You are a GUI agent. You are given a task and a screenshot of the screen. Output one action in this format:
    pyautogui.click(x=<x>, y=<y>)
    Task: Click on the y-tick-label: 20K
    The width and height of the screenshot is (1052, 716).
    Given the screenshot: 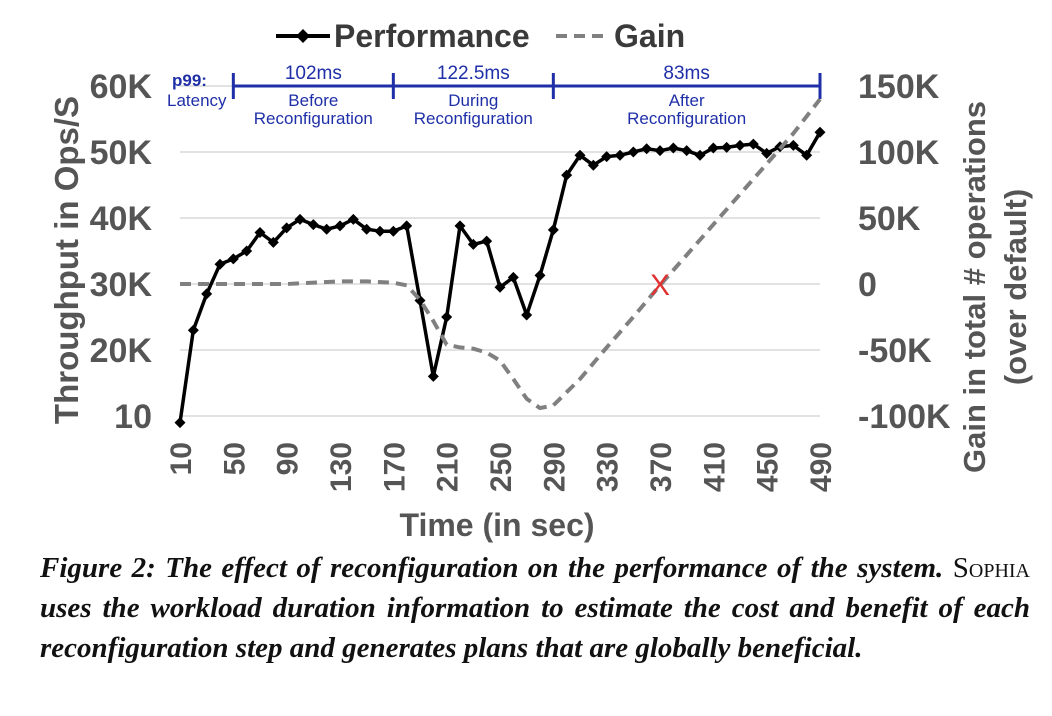 What is the action you would take?
    pyautogui.click(x=121, y=351)
    